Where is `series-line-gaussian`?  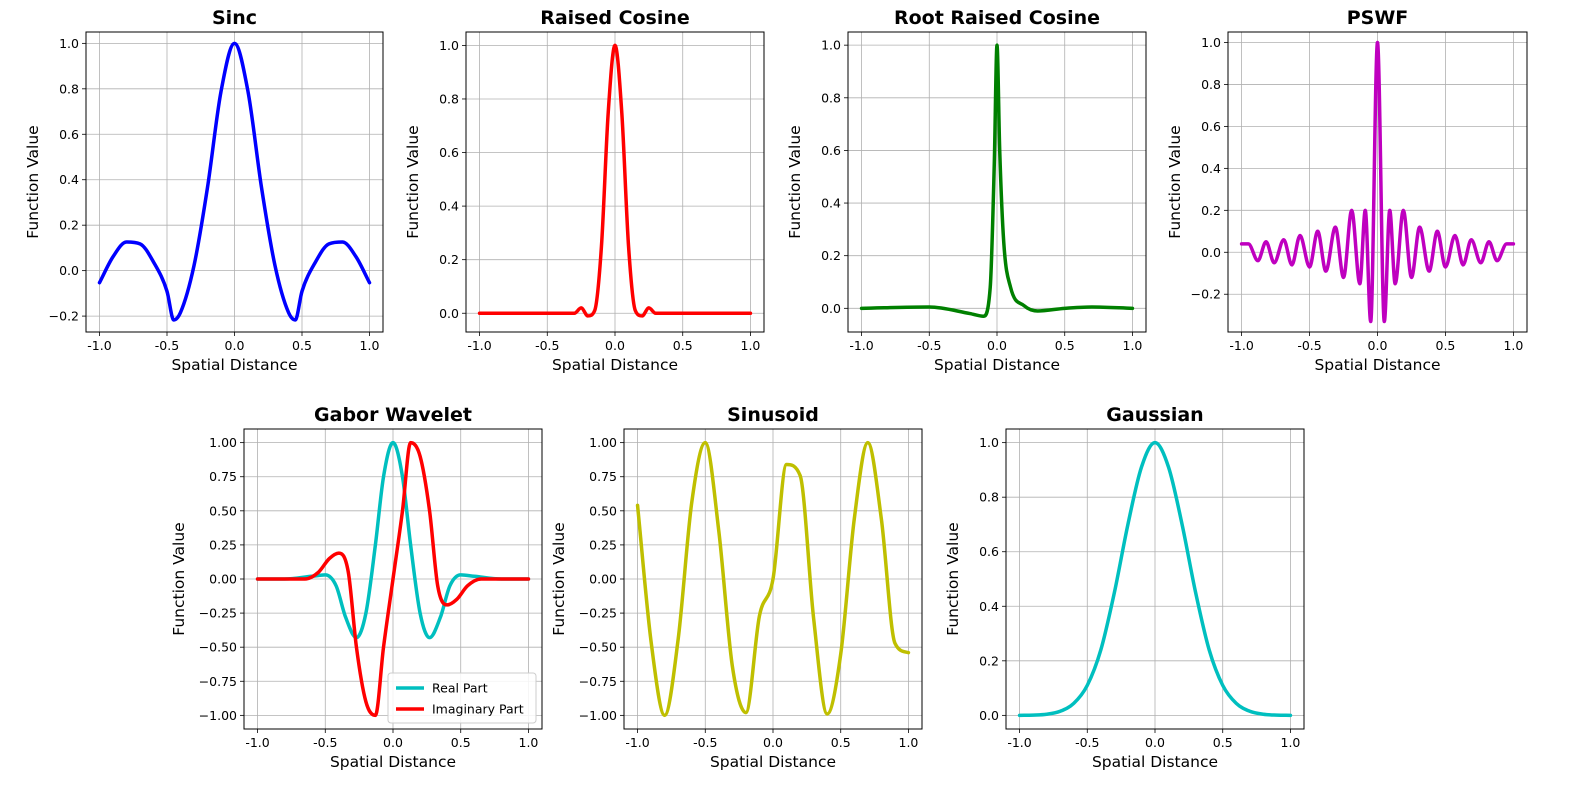 series-line-gaussian is located at coordinates (1155, 579).